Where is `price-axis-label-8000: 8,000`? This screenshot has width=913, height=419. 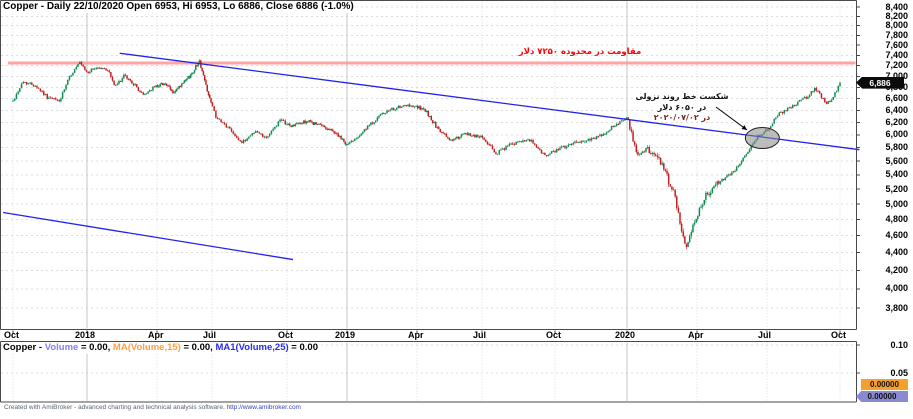 price-axis-label-8000: 8,000 is located at coordinates (896, 25).